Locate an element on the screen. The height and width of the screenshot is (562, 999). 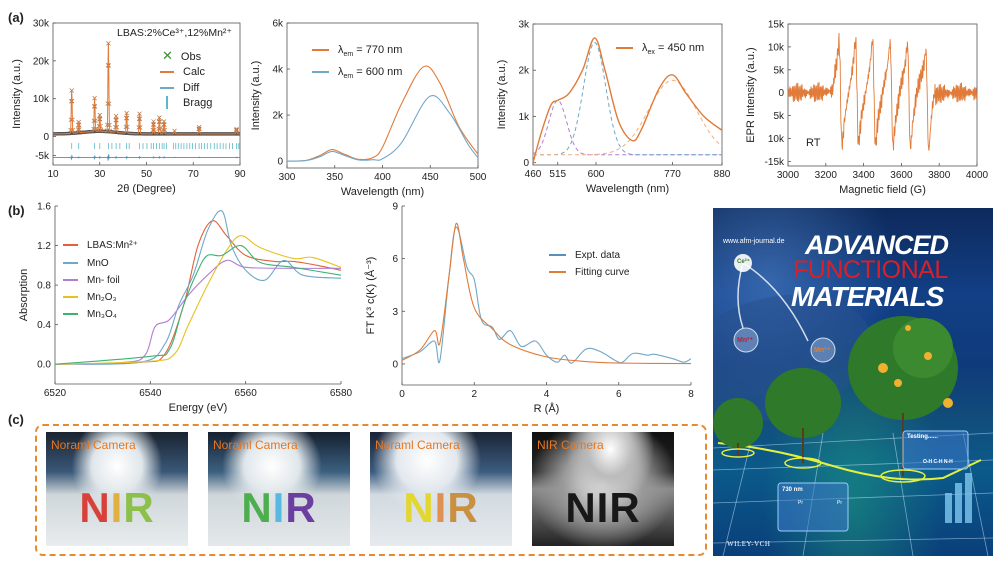
chart-exafs: 0 2 4 6 8 0 3 6 9 R (Å) FT K³ c(K) (Å⁻³) is located at coordinates (529, 309).